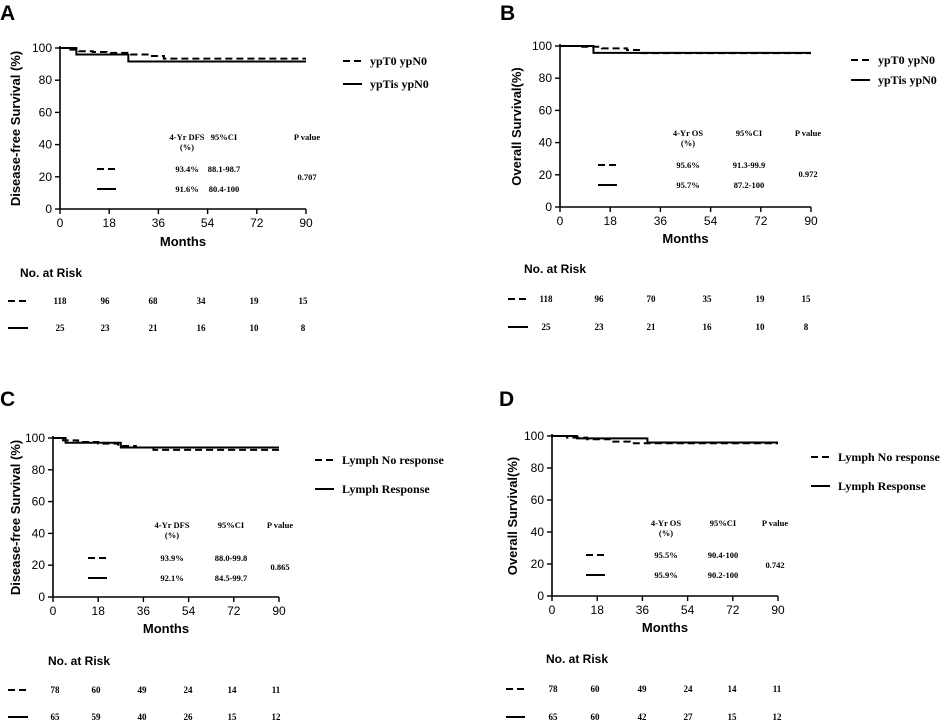 The width and height of the screenshot is (948, 726). I want to click on stats-estimate: 92.1%, so click(171, 578).